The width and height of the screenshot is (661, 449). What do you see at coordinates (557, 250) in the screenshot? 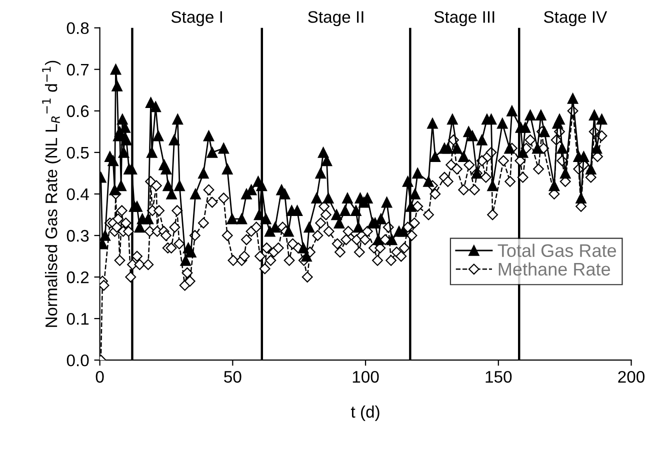
I see `legend-label: Total Gas Rate` at bounding box center [557, 250].